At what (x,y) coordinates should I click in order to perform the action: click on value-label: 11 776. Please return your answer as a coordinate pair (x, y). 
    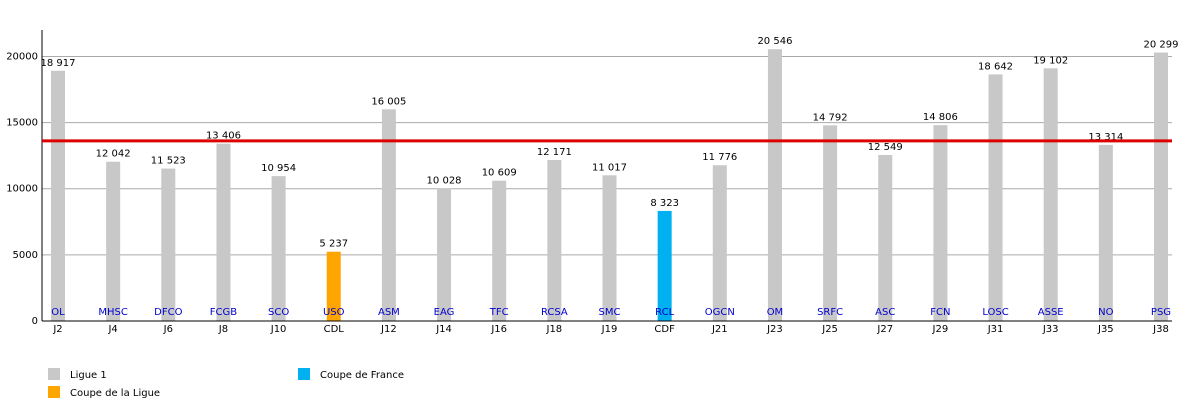
    Looking at the image, I should click on (719, 157).